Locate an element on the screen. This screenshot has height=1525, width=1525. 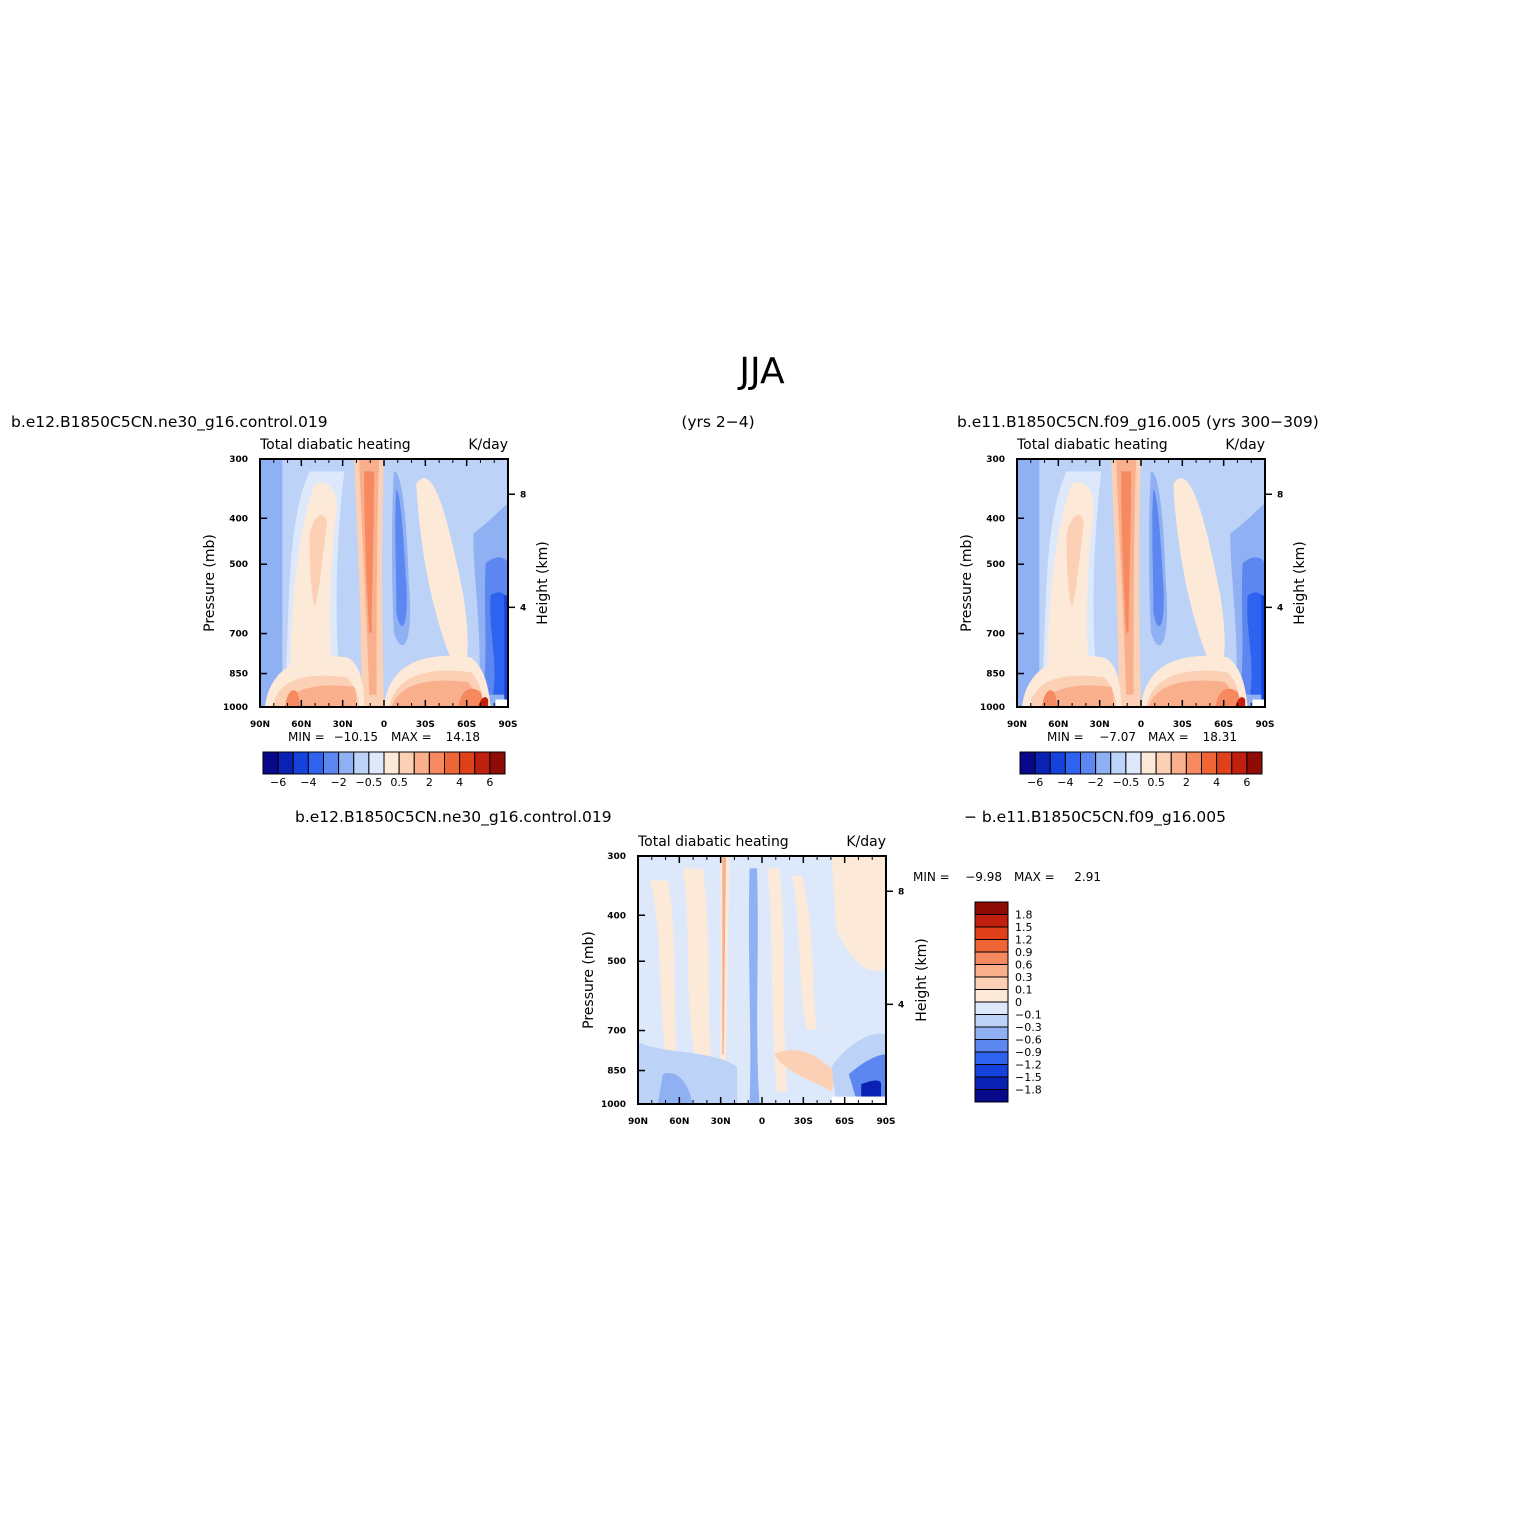
reference-plot-title: Total diabatic heating is located at coordinates (1092, 445).